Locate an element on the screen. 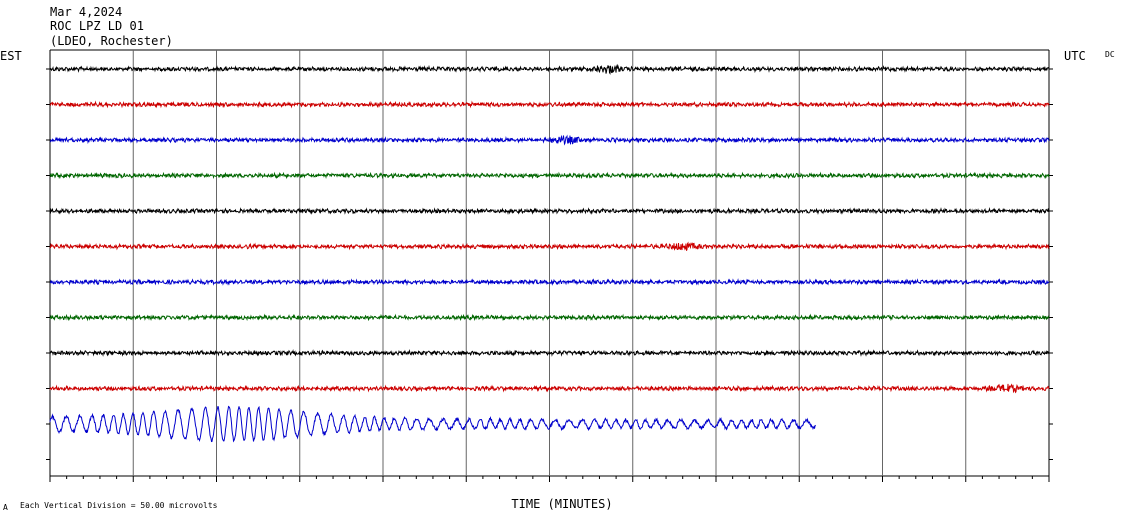 This screenshot has height=519, width=1130. network-label: (LDEO, Rochester) is located at coordinates (111, 41).